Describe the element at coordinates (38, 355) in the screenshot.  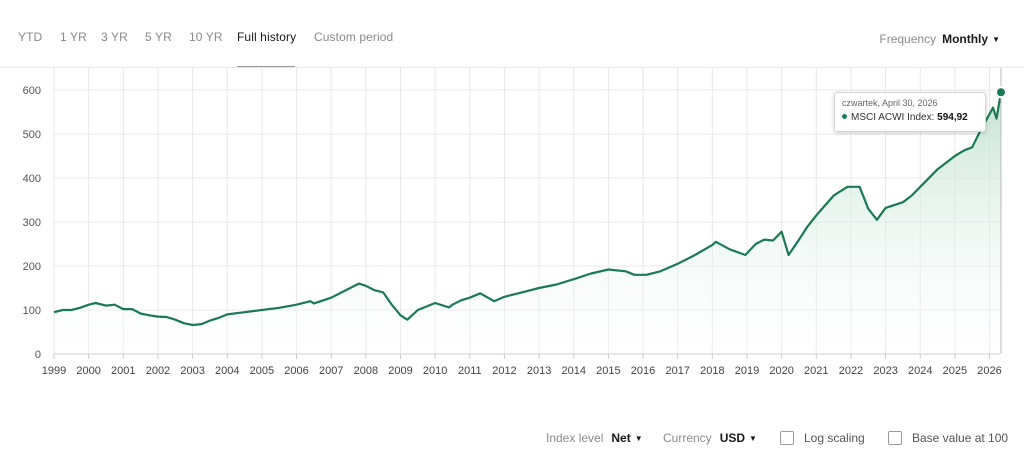
I see `y-tick-label: 0` at that location.